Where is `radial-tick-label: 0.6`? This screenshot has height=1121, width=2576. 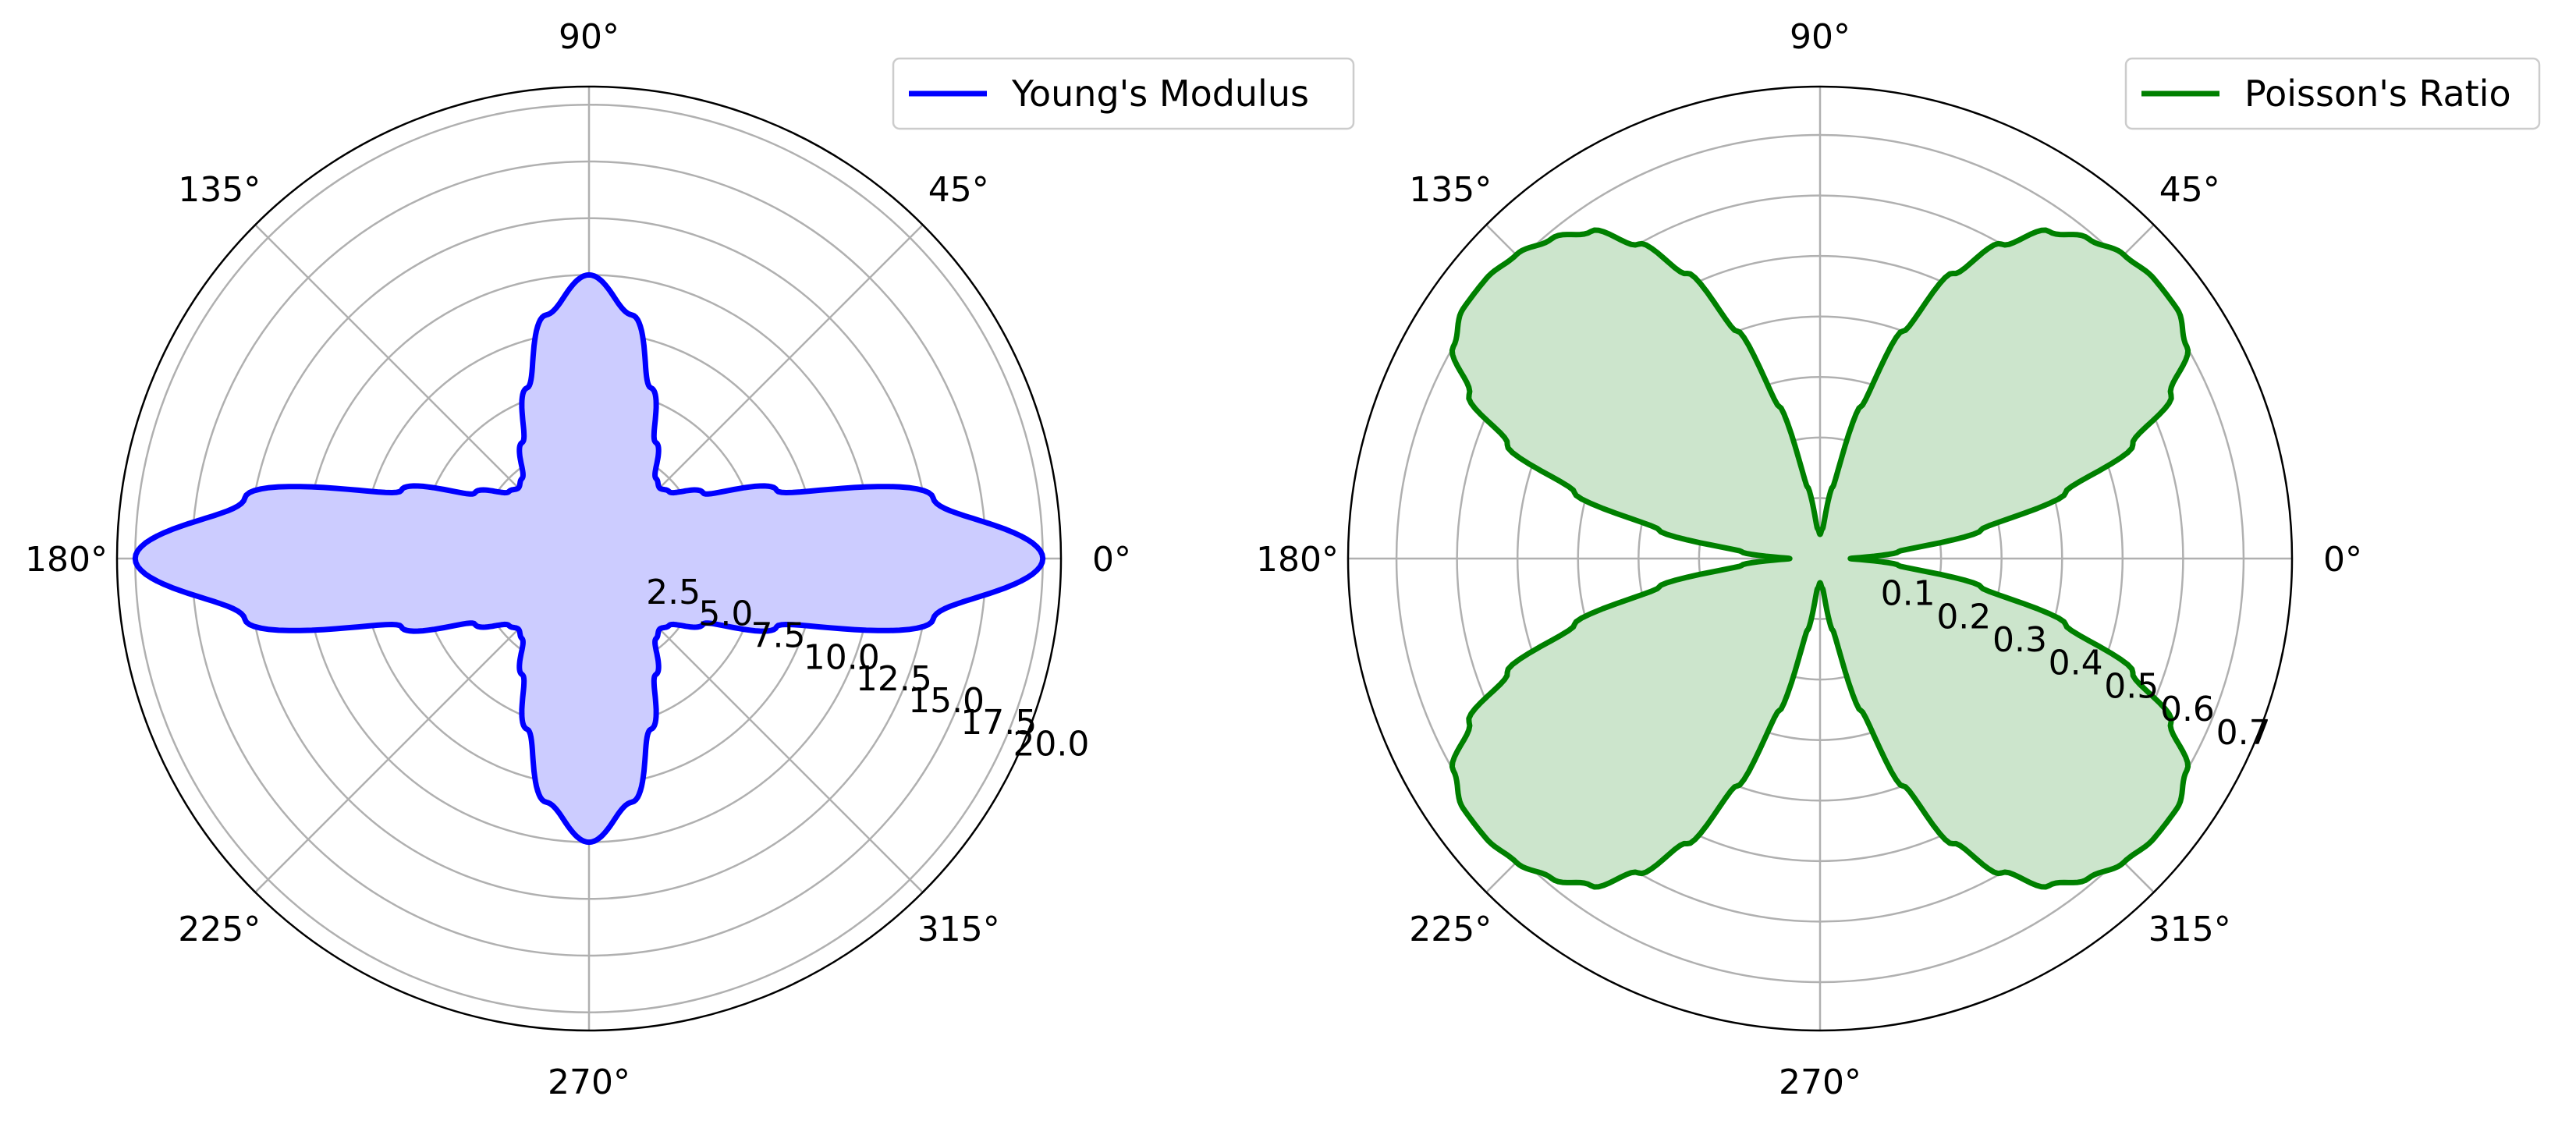 radial-tick-label: 0.6 is located at coordinates (2187, 709).